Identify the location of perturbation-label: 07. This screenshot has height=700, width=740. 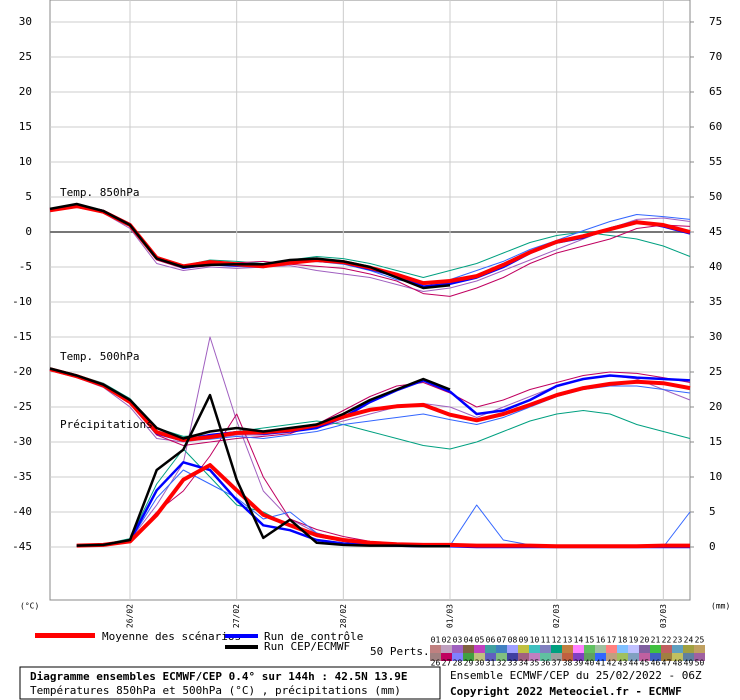
(502, 640).